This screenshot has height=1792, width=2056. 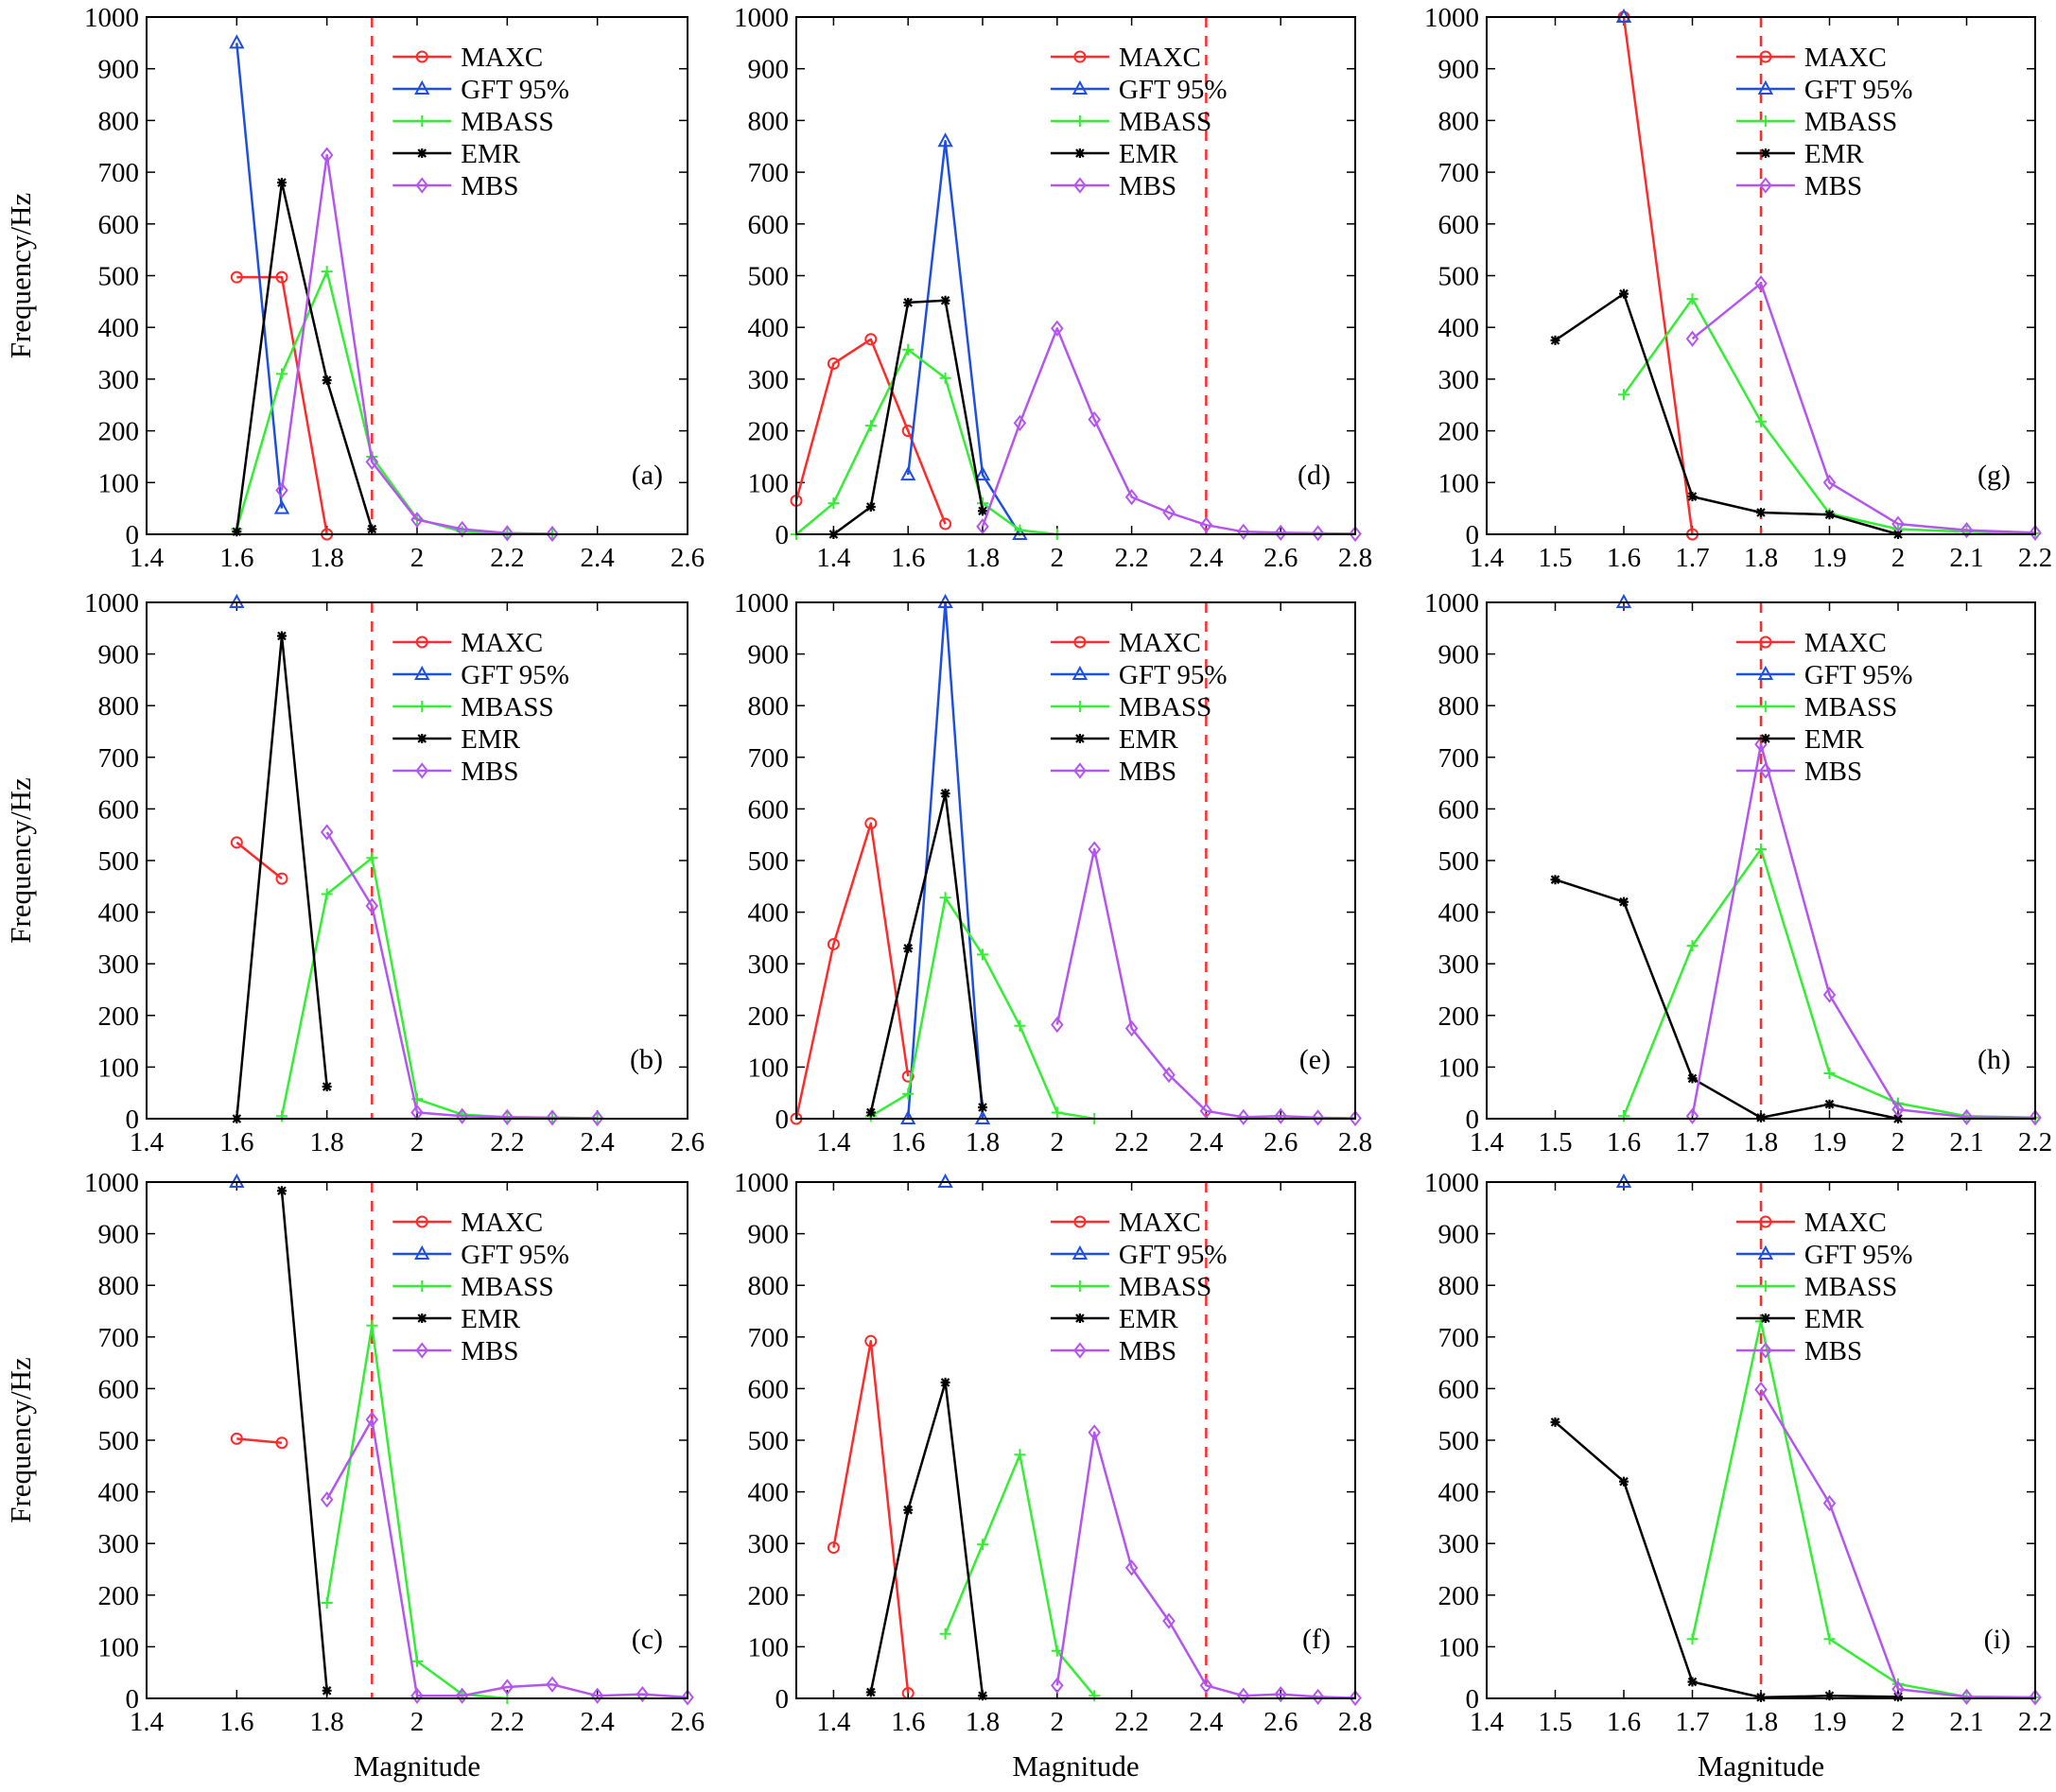 I want to click on series-emr, so click(x=926, y=953).